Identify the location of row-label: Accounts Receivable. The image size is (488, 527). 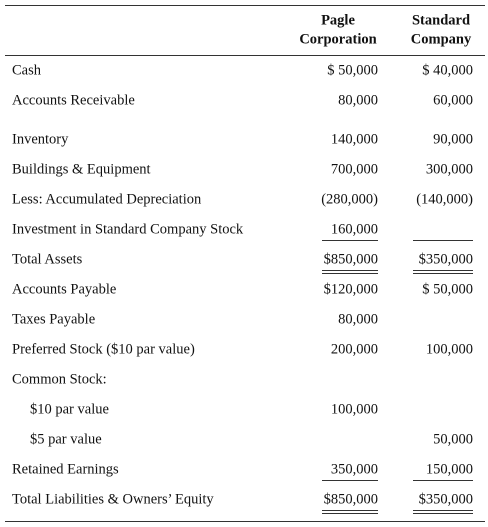
(73, 100).